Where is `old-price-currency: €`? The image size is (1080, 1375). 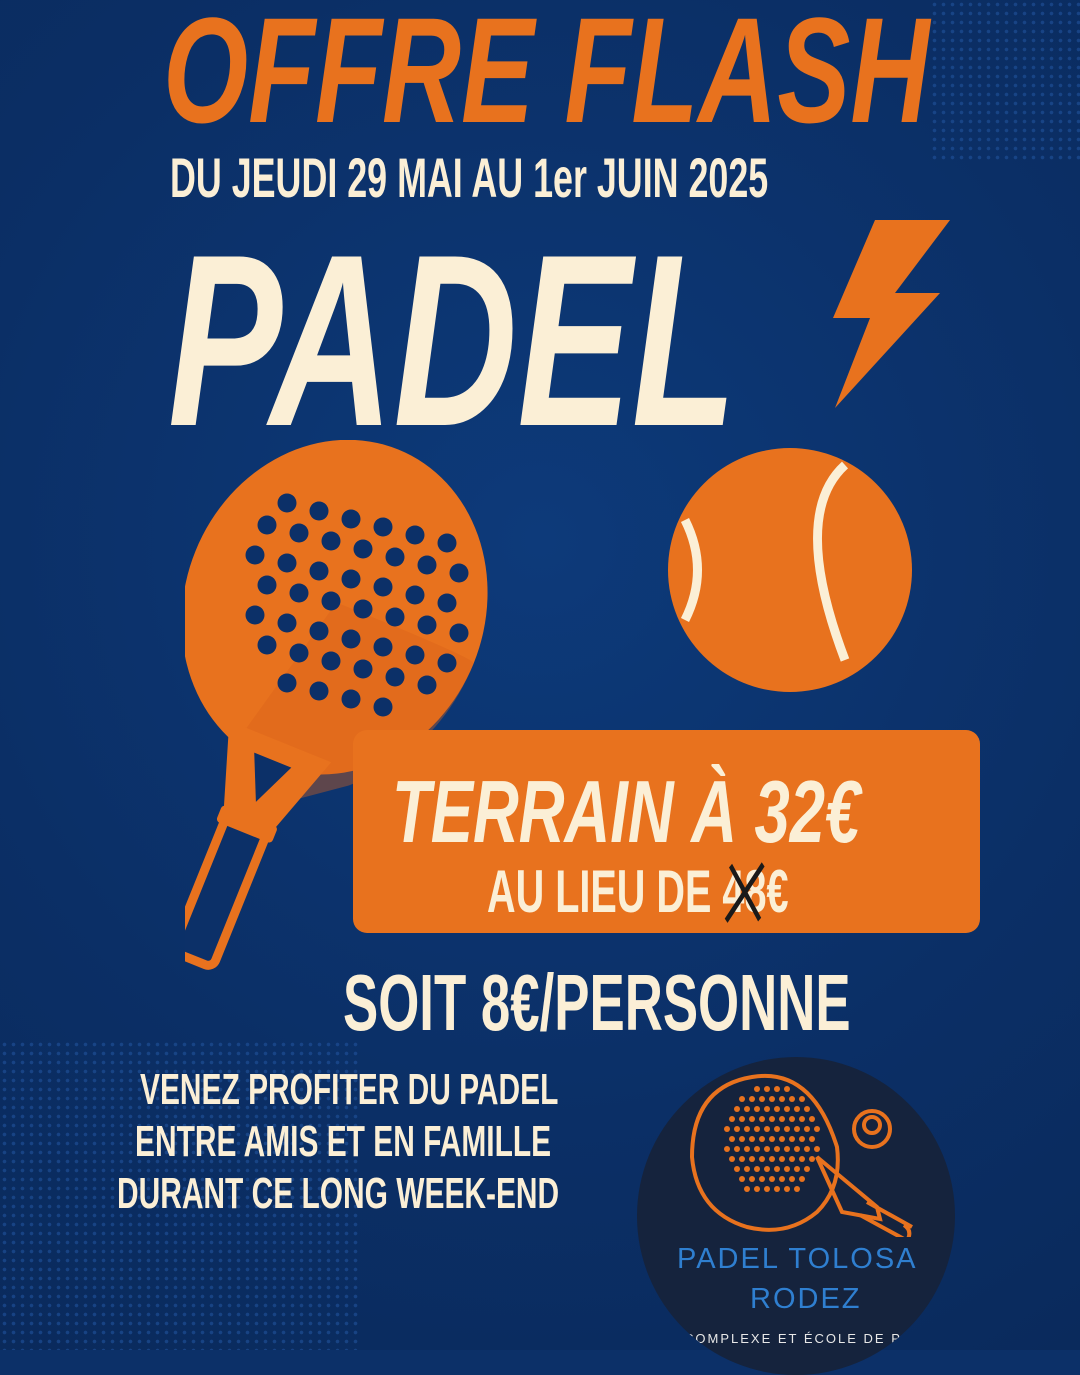 old-price-currency: € is located at coordinates (777, 891).